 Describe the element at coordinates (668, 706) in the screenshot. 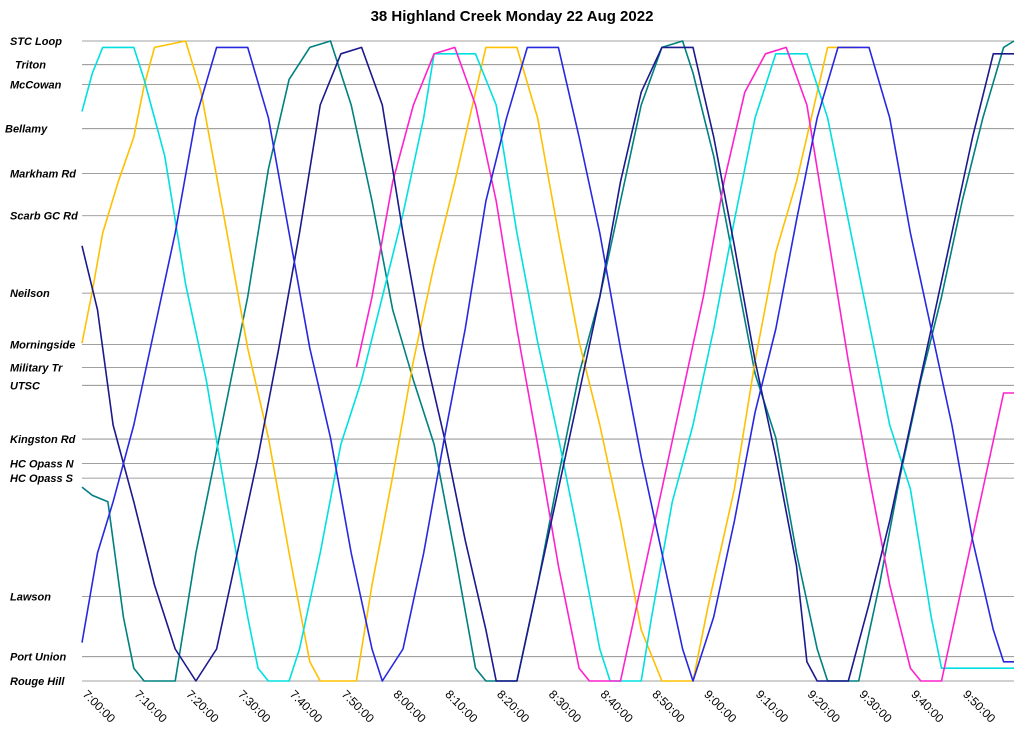

I see `time-tick-8-50-00: 8:50:00` at that location.